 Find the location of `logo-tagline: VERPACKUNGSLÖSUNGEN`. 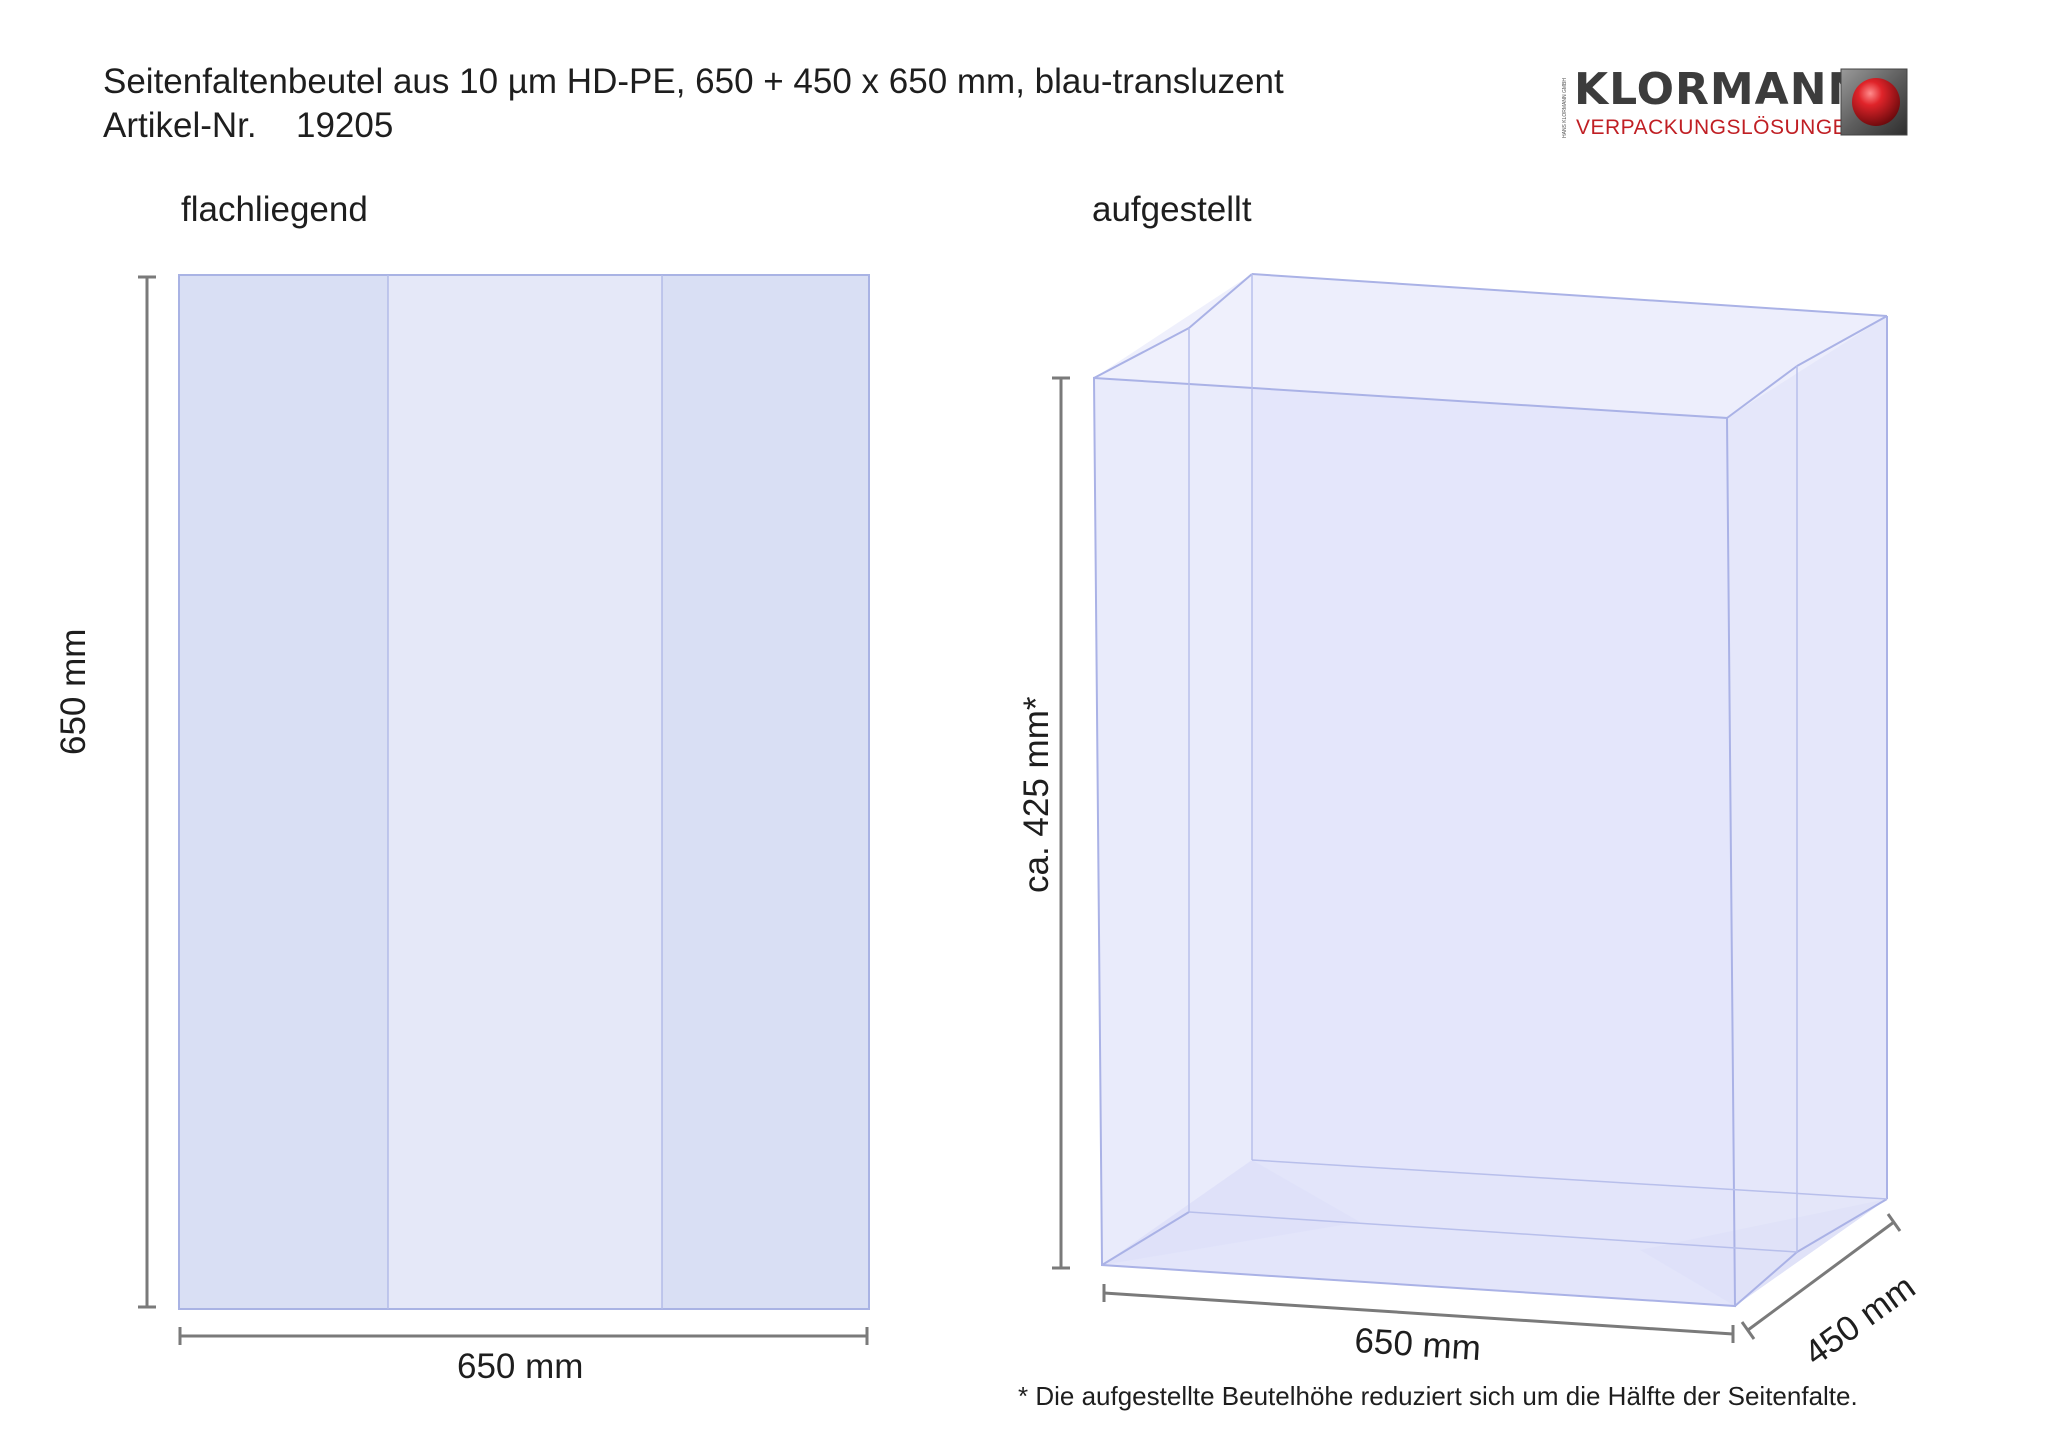

logo-tagline: VERPACKUNGSLÖSUNGEN is located at coordinates (1719, 127).